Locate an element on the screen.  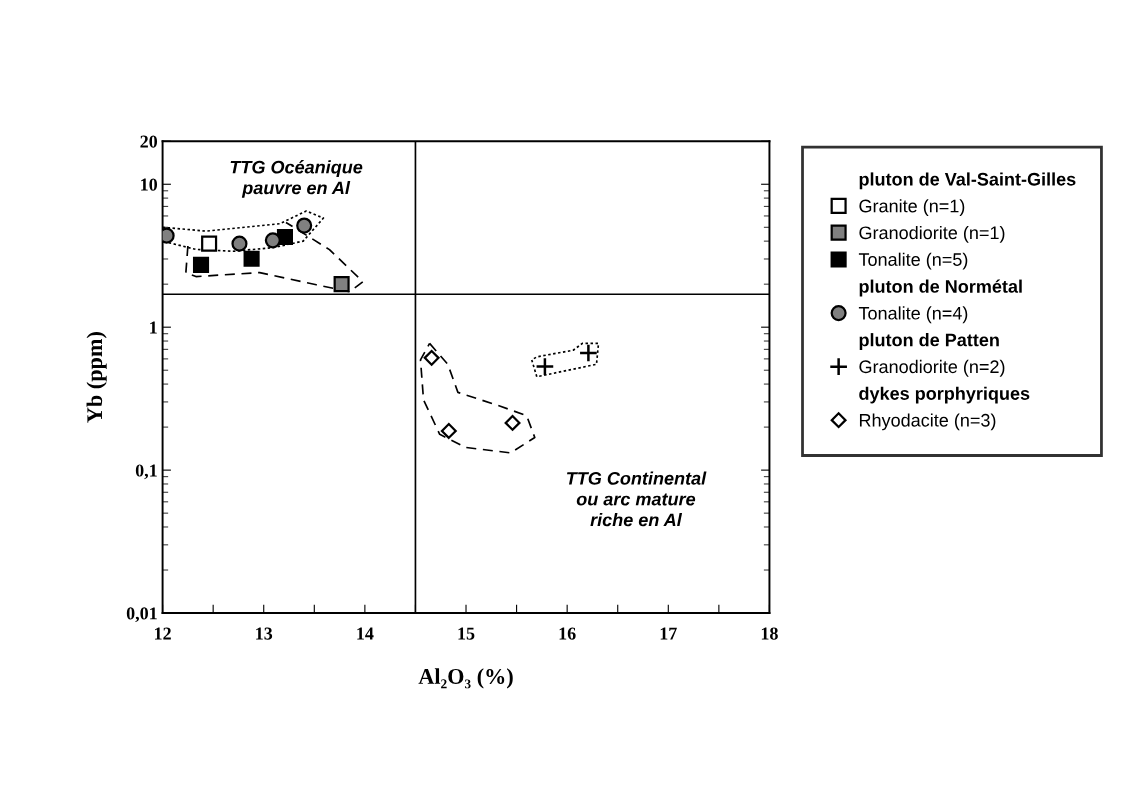
legend-label: Rhyodacite (n=3) is located at coordinates (927, 422).